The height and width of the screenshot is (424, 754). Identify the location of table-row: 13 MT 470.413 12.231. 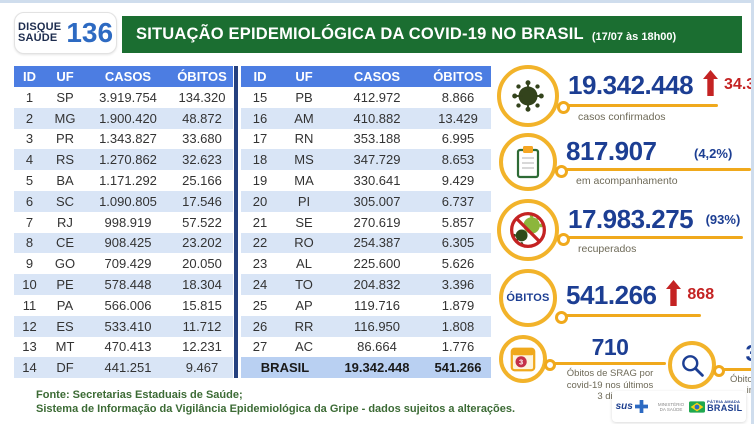
(123, 347).